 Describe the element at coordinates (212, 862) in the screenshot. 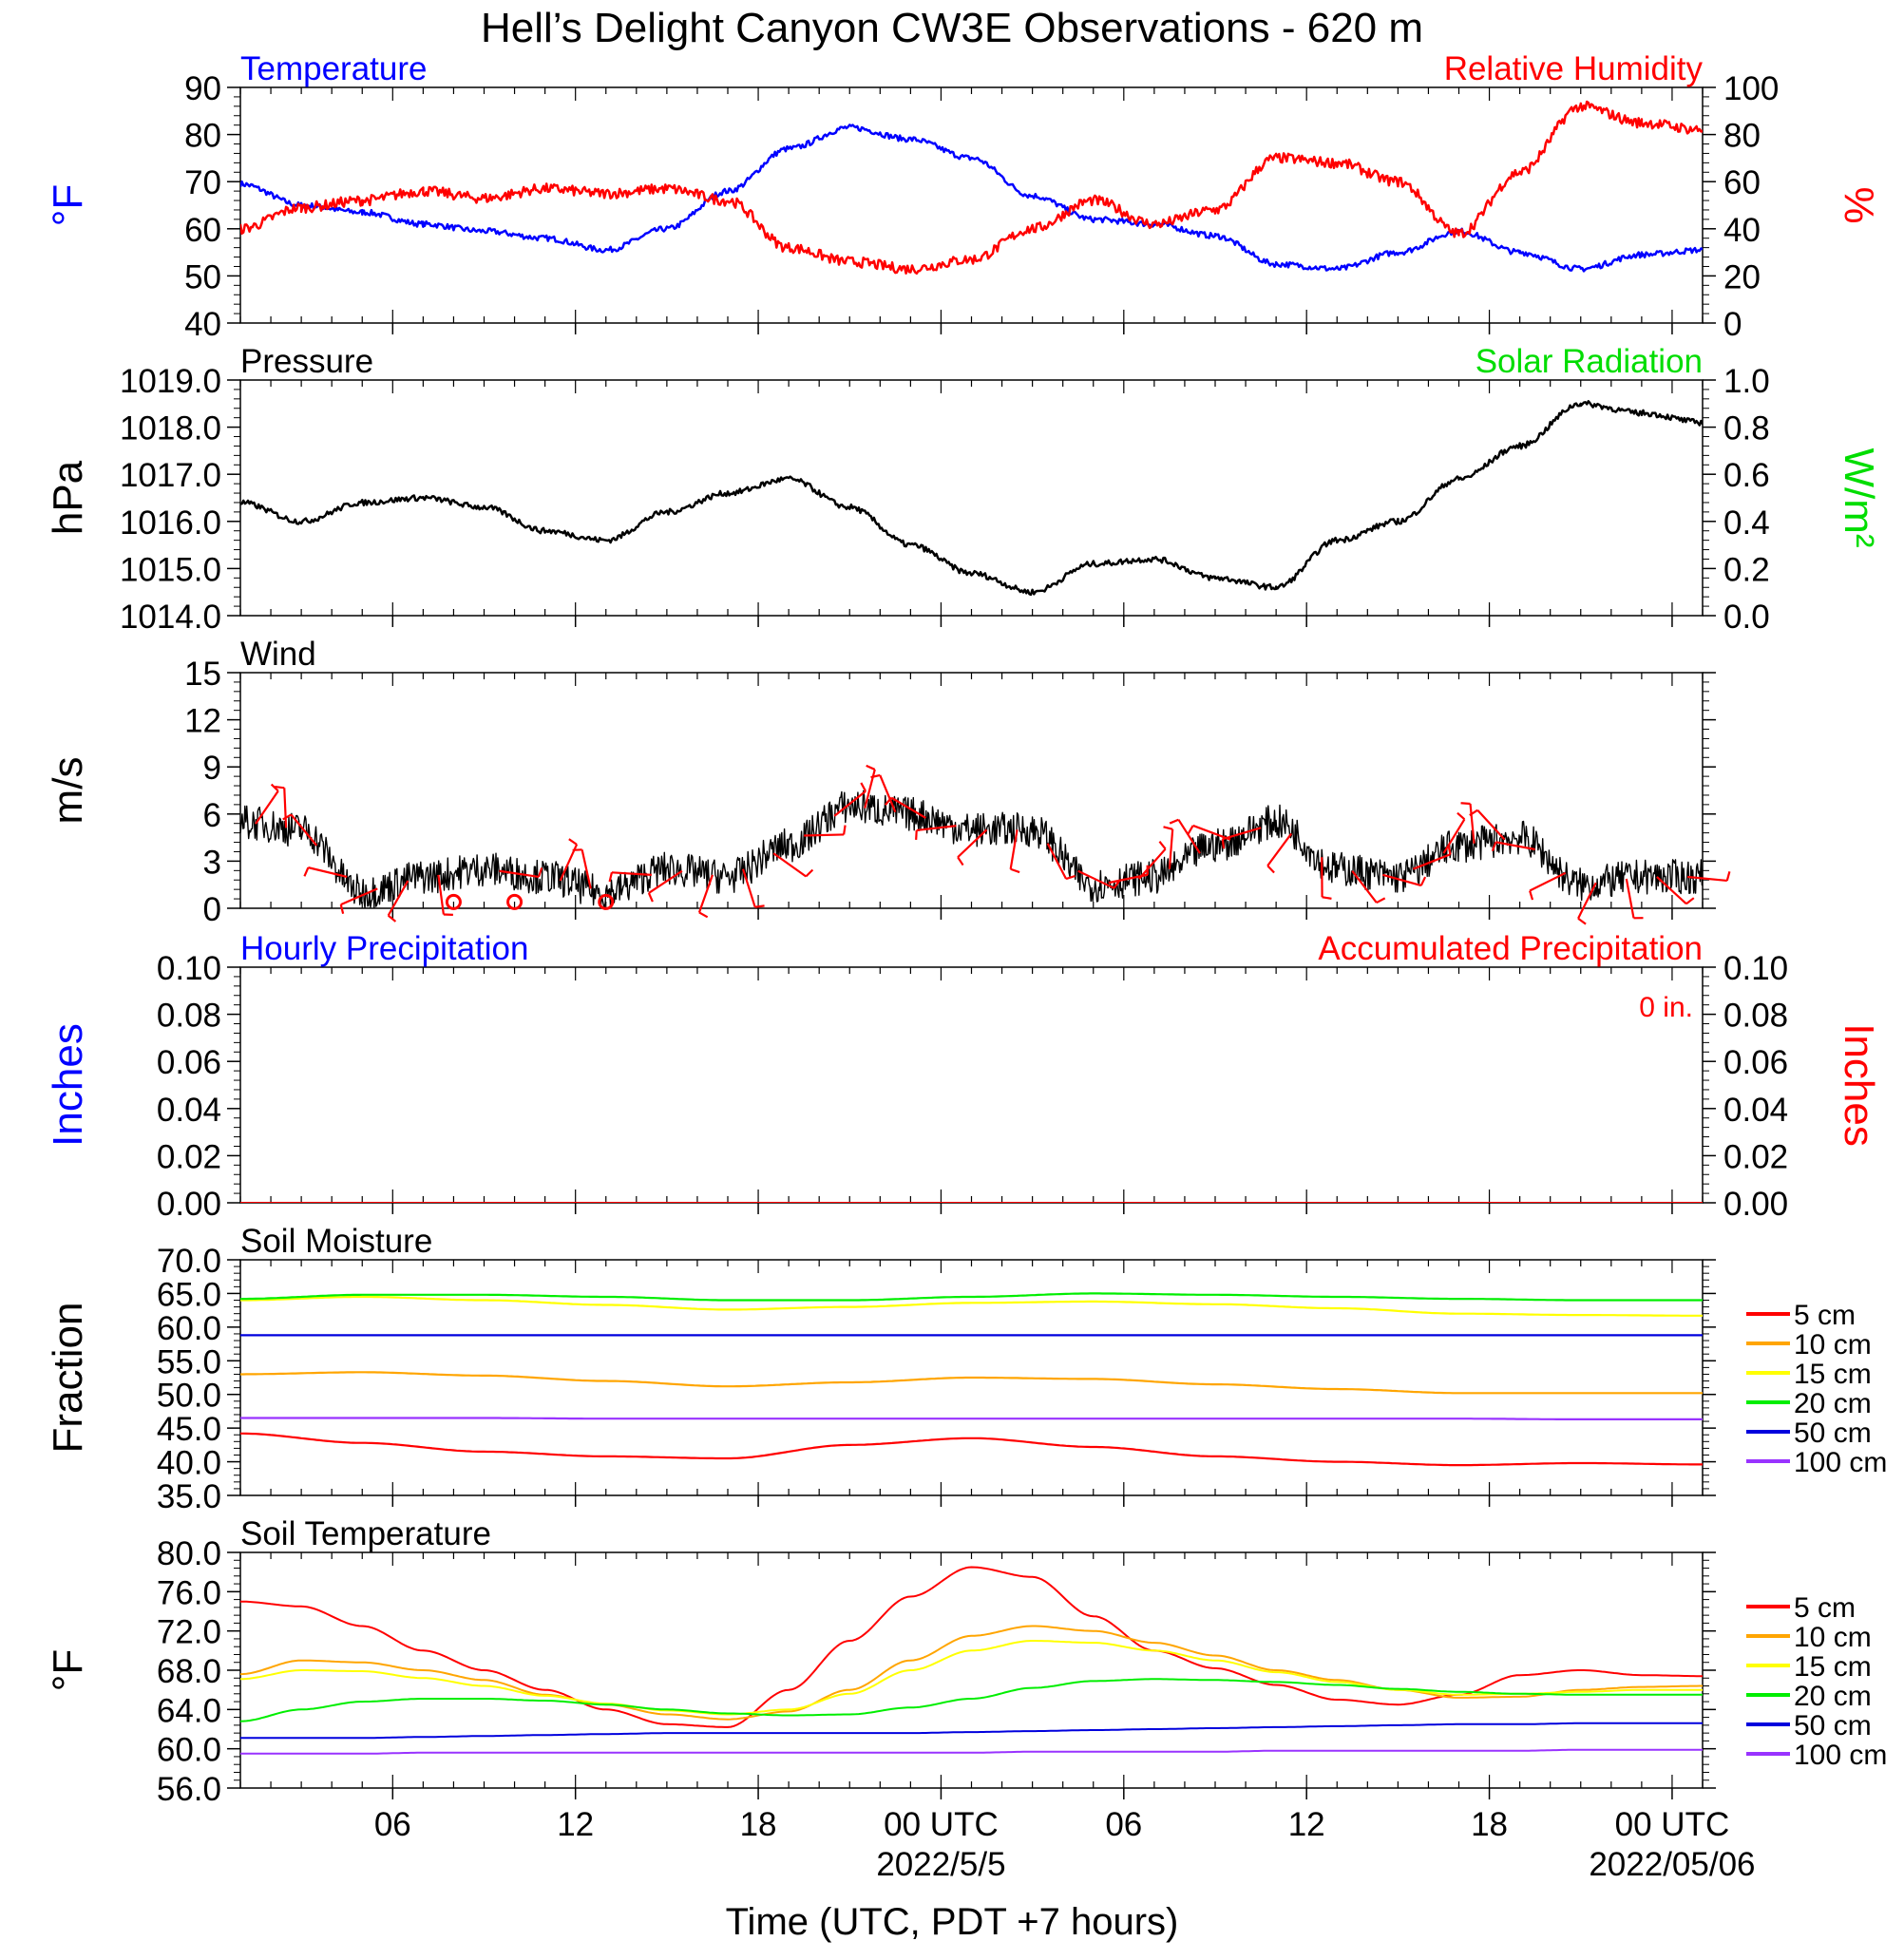

I see `y-tick-label-left: 3` at that location.